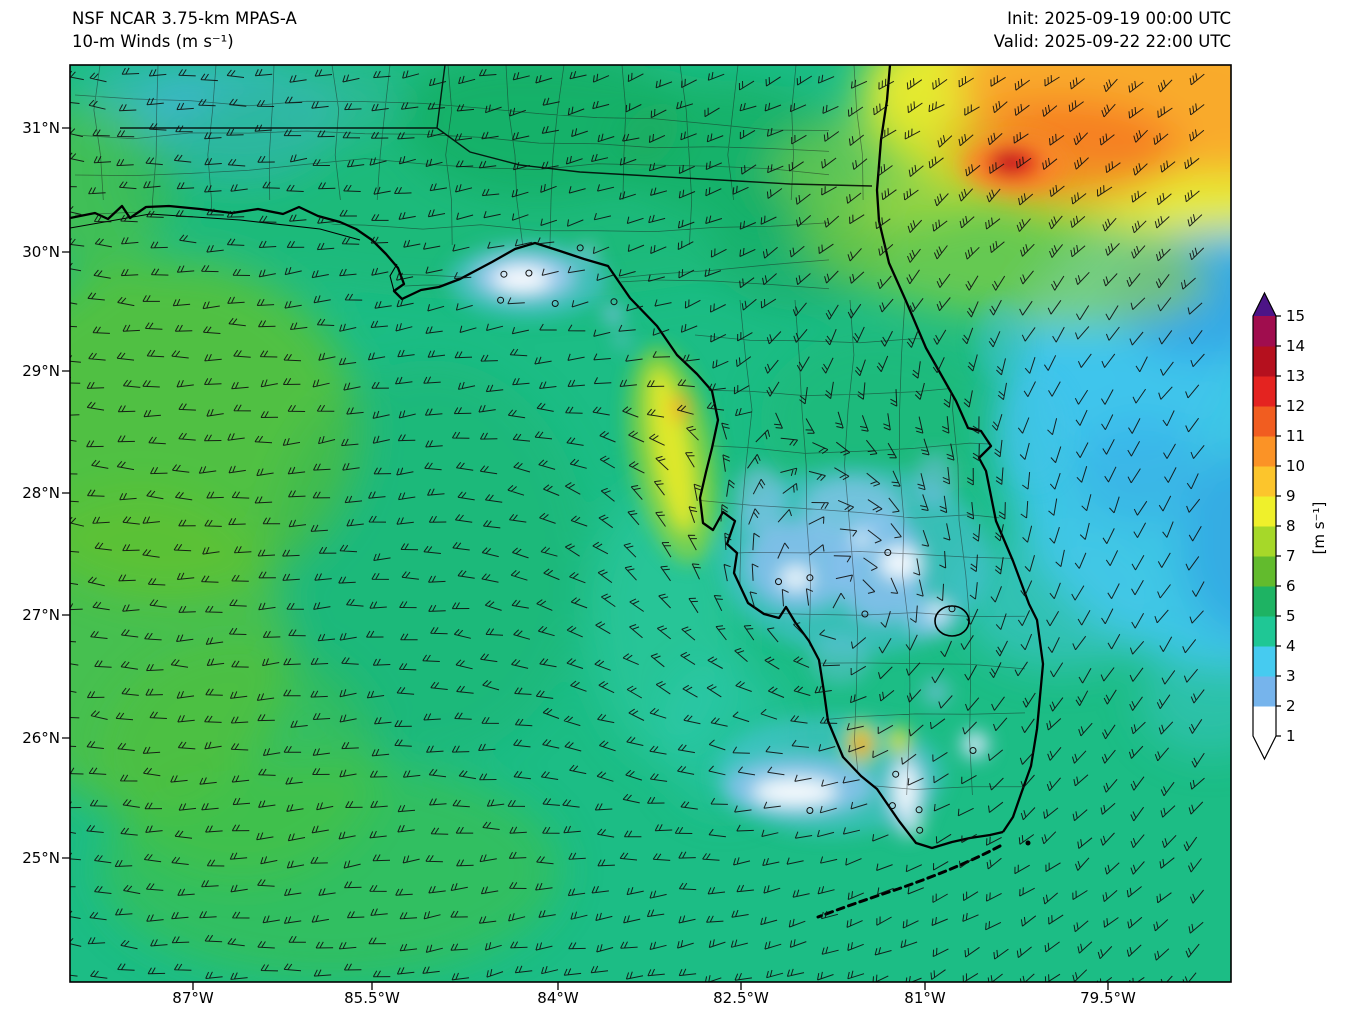 This screenshot has width=1353, height=1027. I want to click on cbar-tick-2: 2, so click(1291, 706).